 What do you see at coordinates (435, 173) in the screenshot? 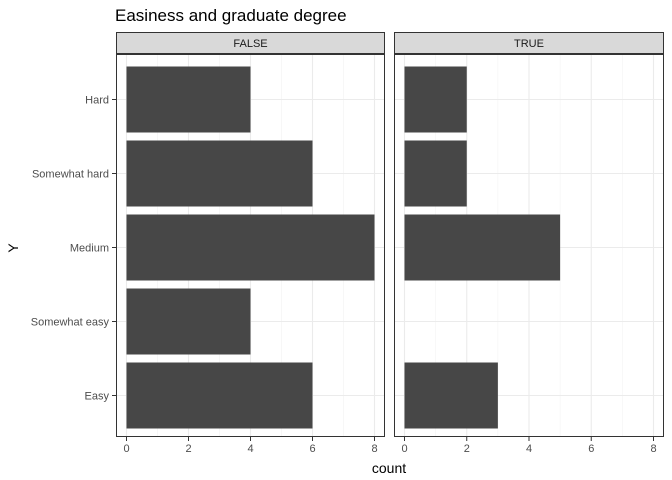
I see `bar-true-somewhat-hard` at bounding box center [435, 173].